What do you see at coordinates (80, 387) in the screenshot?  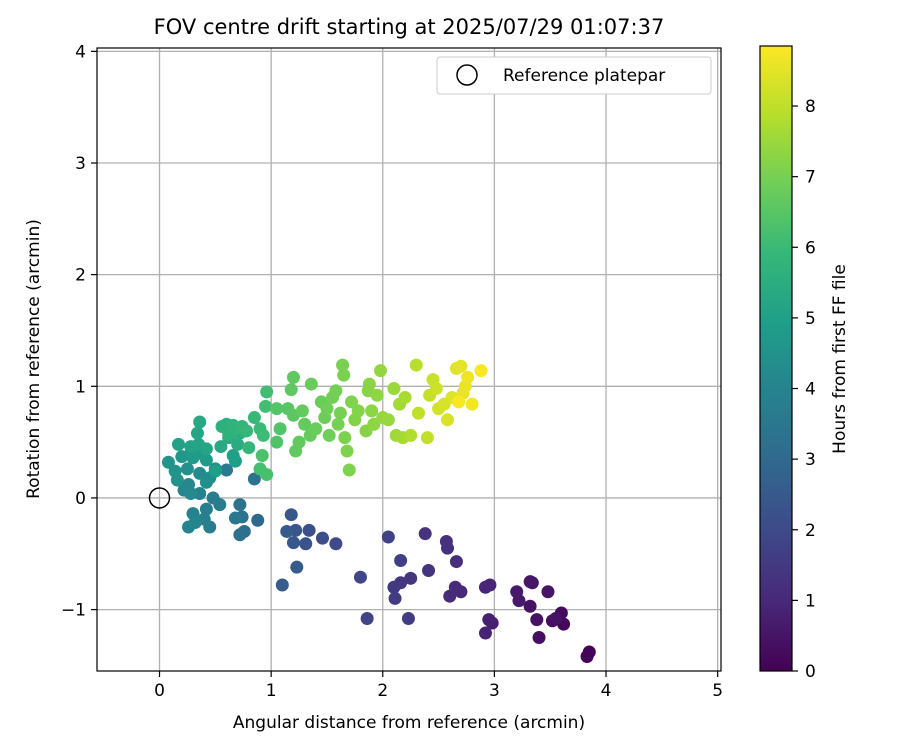 I see `y-tick-label: 1` at bounding box center [80, 387].